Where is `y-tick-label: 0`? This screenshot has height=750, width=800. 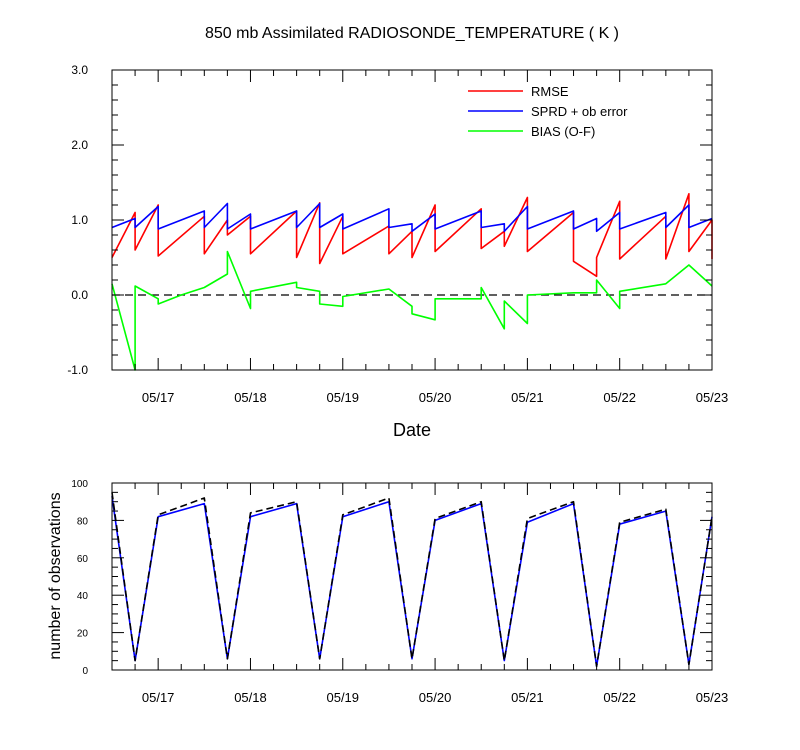
y-tick-label: 0 is located at coordinates (85, 671).